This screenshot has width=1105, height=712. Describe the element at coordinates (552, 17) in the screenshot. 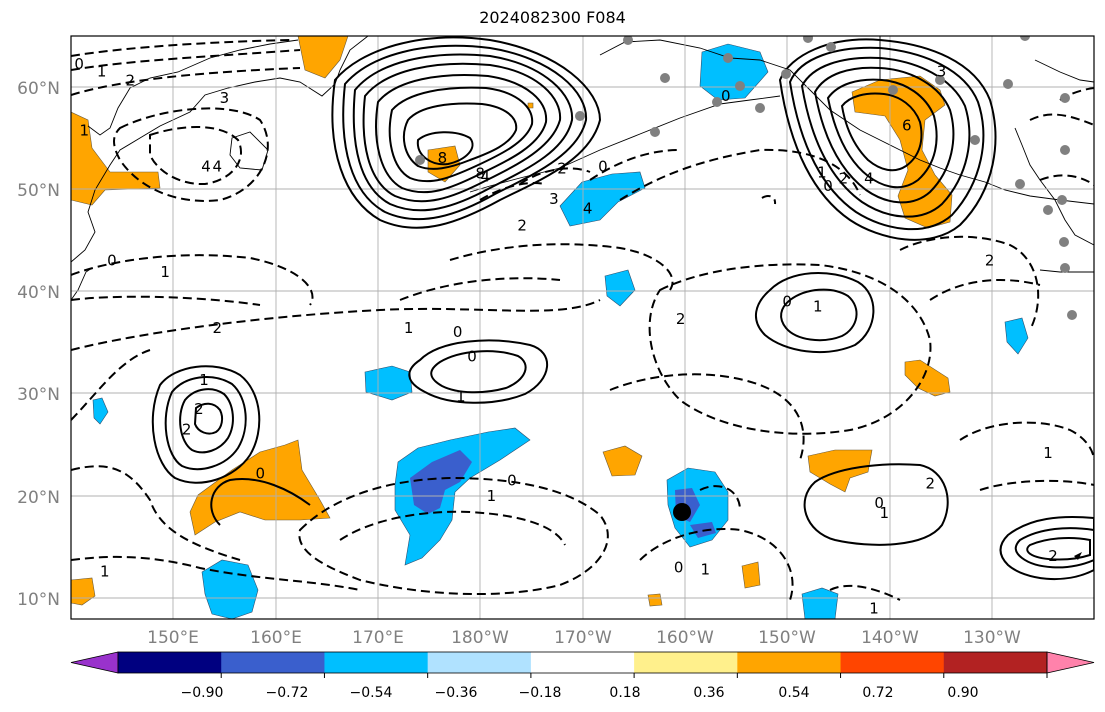

I see `map-title: 2024082300 F084` at that location.